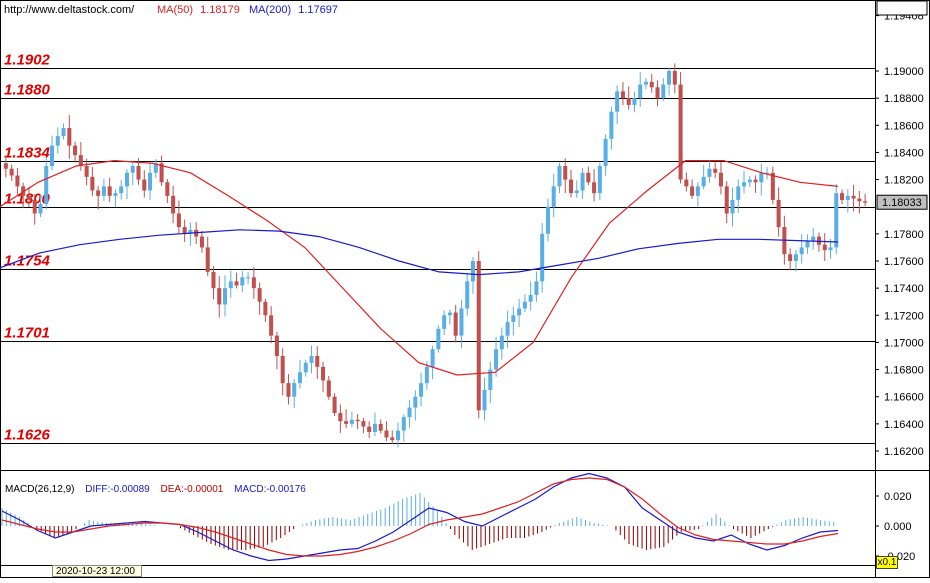 The width and height of the screenshot is (930, 583). Describe the element at coordinates (27, 435) in the screenshot. I see `level-label-6: 1.1626` at that location.